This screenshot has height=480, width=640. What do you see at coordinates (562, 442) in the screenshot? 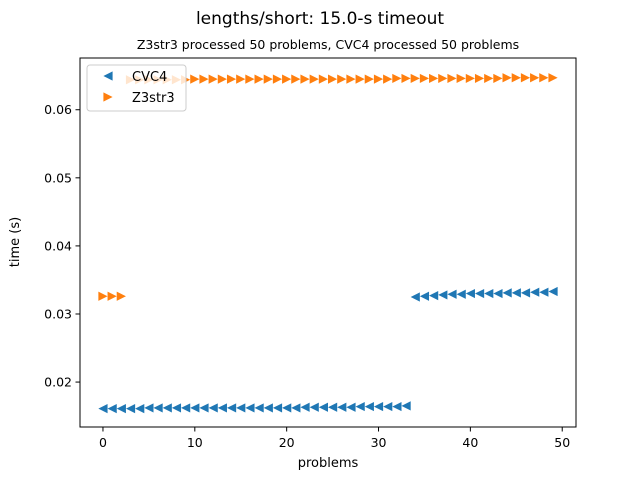
I see `x-tick-label-50: 50` at bounding box center [562, 442].